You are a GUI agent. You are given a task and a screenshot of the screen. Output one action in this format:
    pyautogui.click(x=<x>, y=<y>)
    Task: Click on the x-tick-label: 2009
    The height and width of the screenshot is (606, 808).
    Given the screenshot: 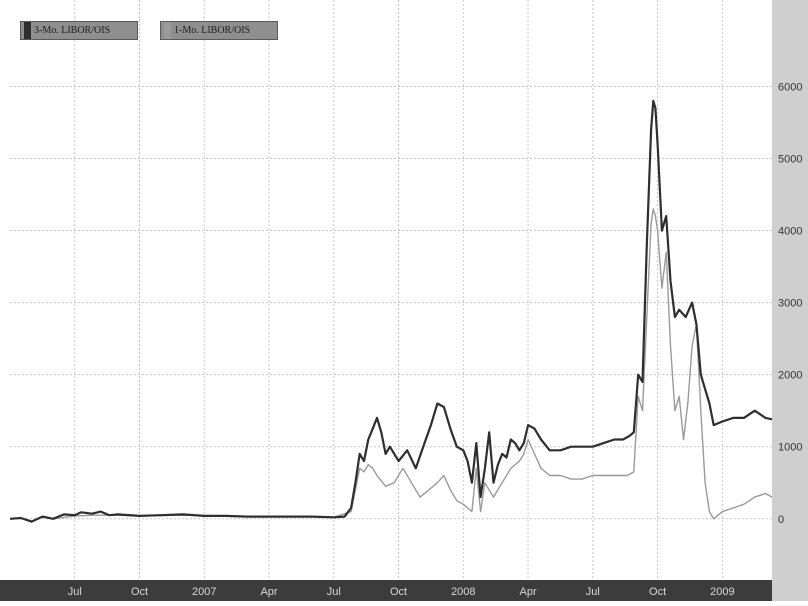 What is the action you would take?
    pyautogui.click(x=722, y=592)
    